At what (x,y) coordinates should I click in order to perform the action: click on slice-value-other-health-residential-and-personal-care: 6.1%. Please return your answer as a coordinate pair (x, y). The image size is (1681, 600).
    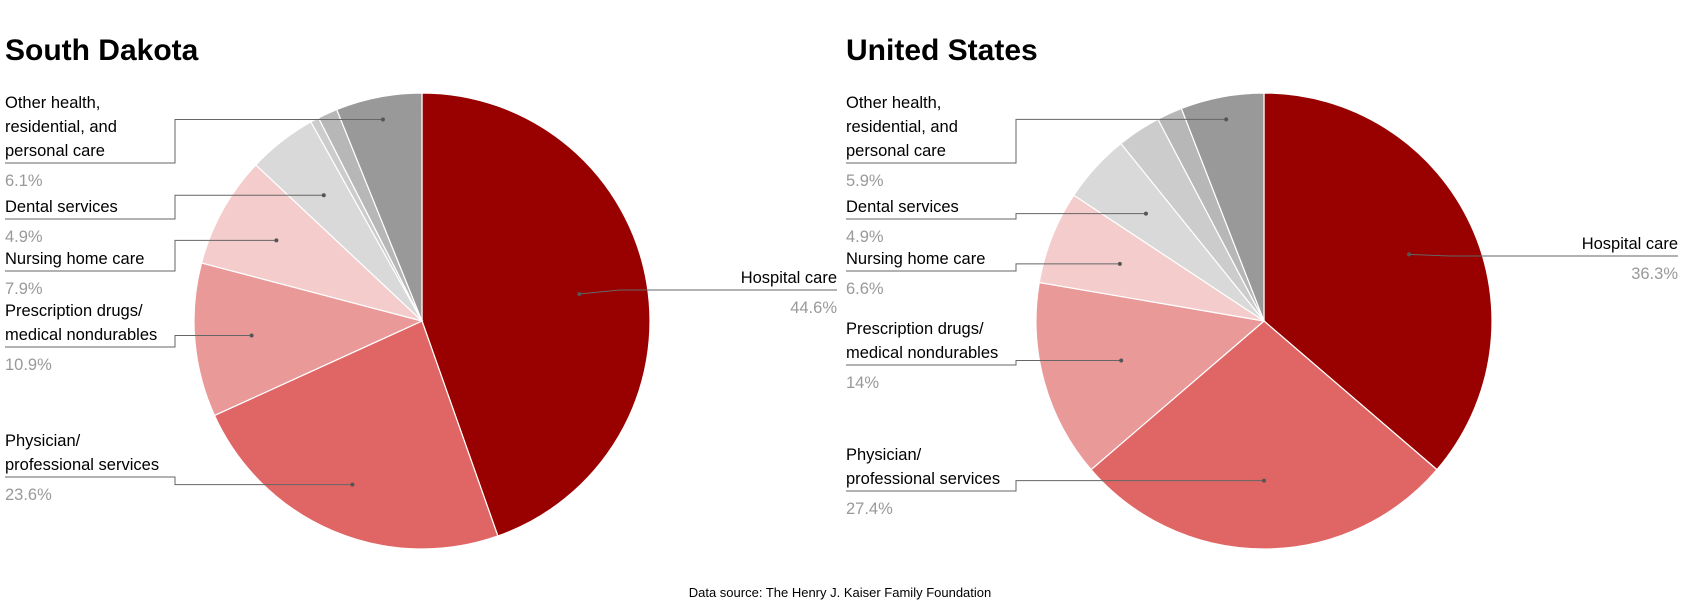
    Looking at the image, I should click on (24, 181).